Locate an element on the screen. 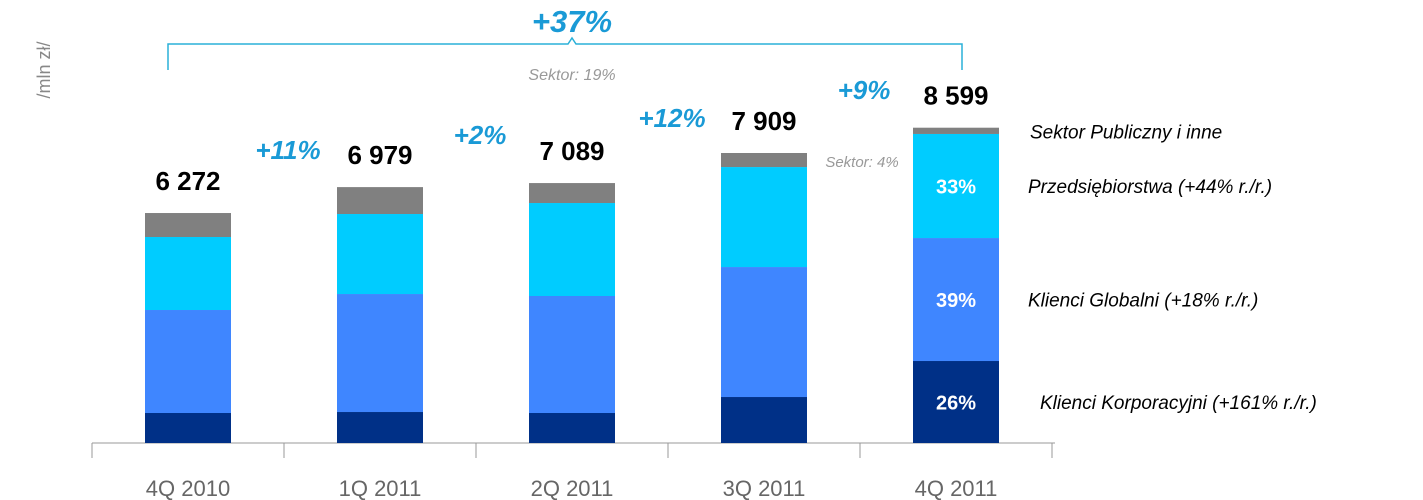 The width and height of the screenshot is (1423, 500). total-label: 8 599 is located at coordinates (955, 96).